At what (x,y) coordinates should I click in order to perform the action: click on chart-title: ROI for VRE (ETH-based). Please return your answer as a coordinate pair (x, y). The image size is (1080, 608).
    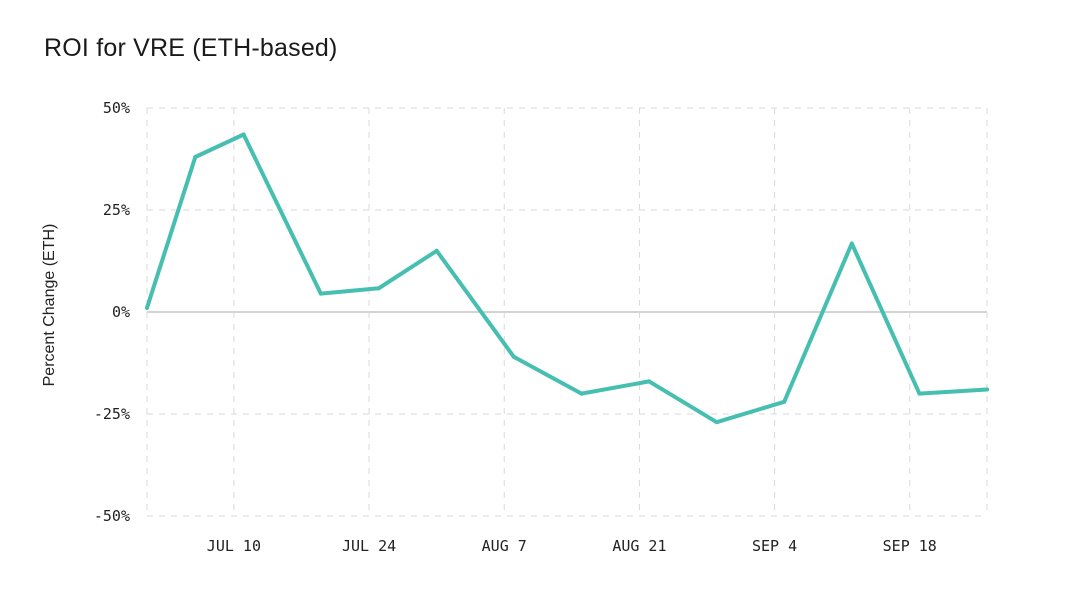
    Looking at the image, I should click on (191, 48).